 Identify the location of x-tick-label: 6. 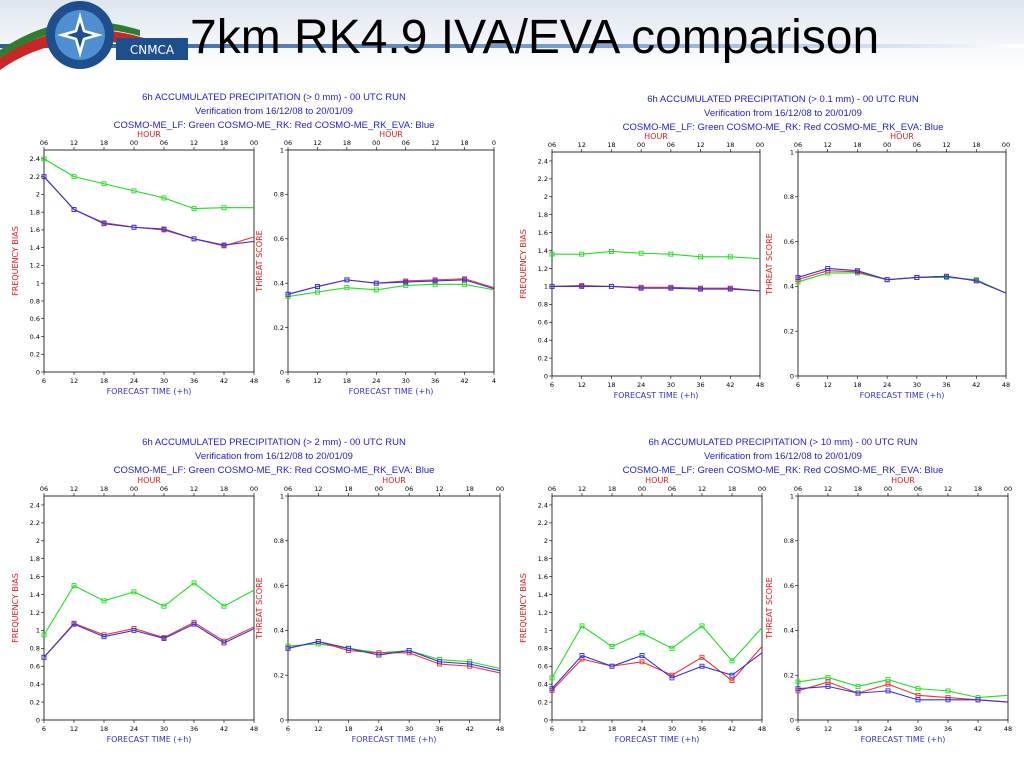
(552, 729).